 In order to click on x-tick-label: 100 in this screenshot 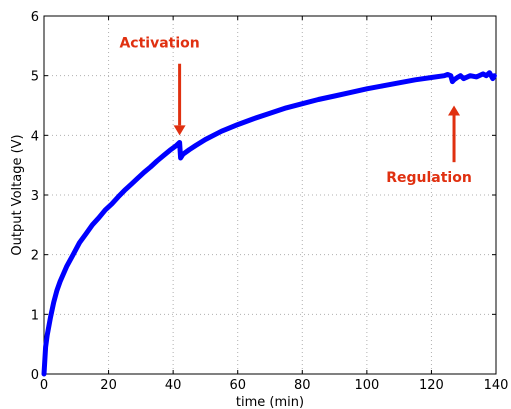, I will do `click(366, 385)`.